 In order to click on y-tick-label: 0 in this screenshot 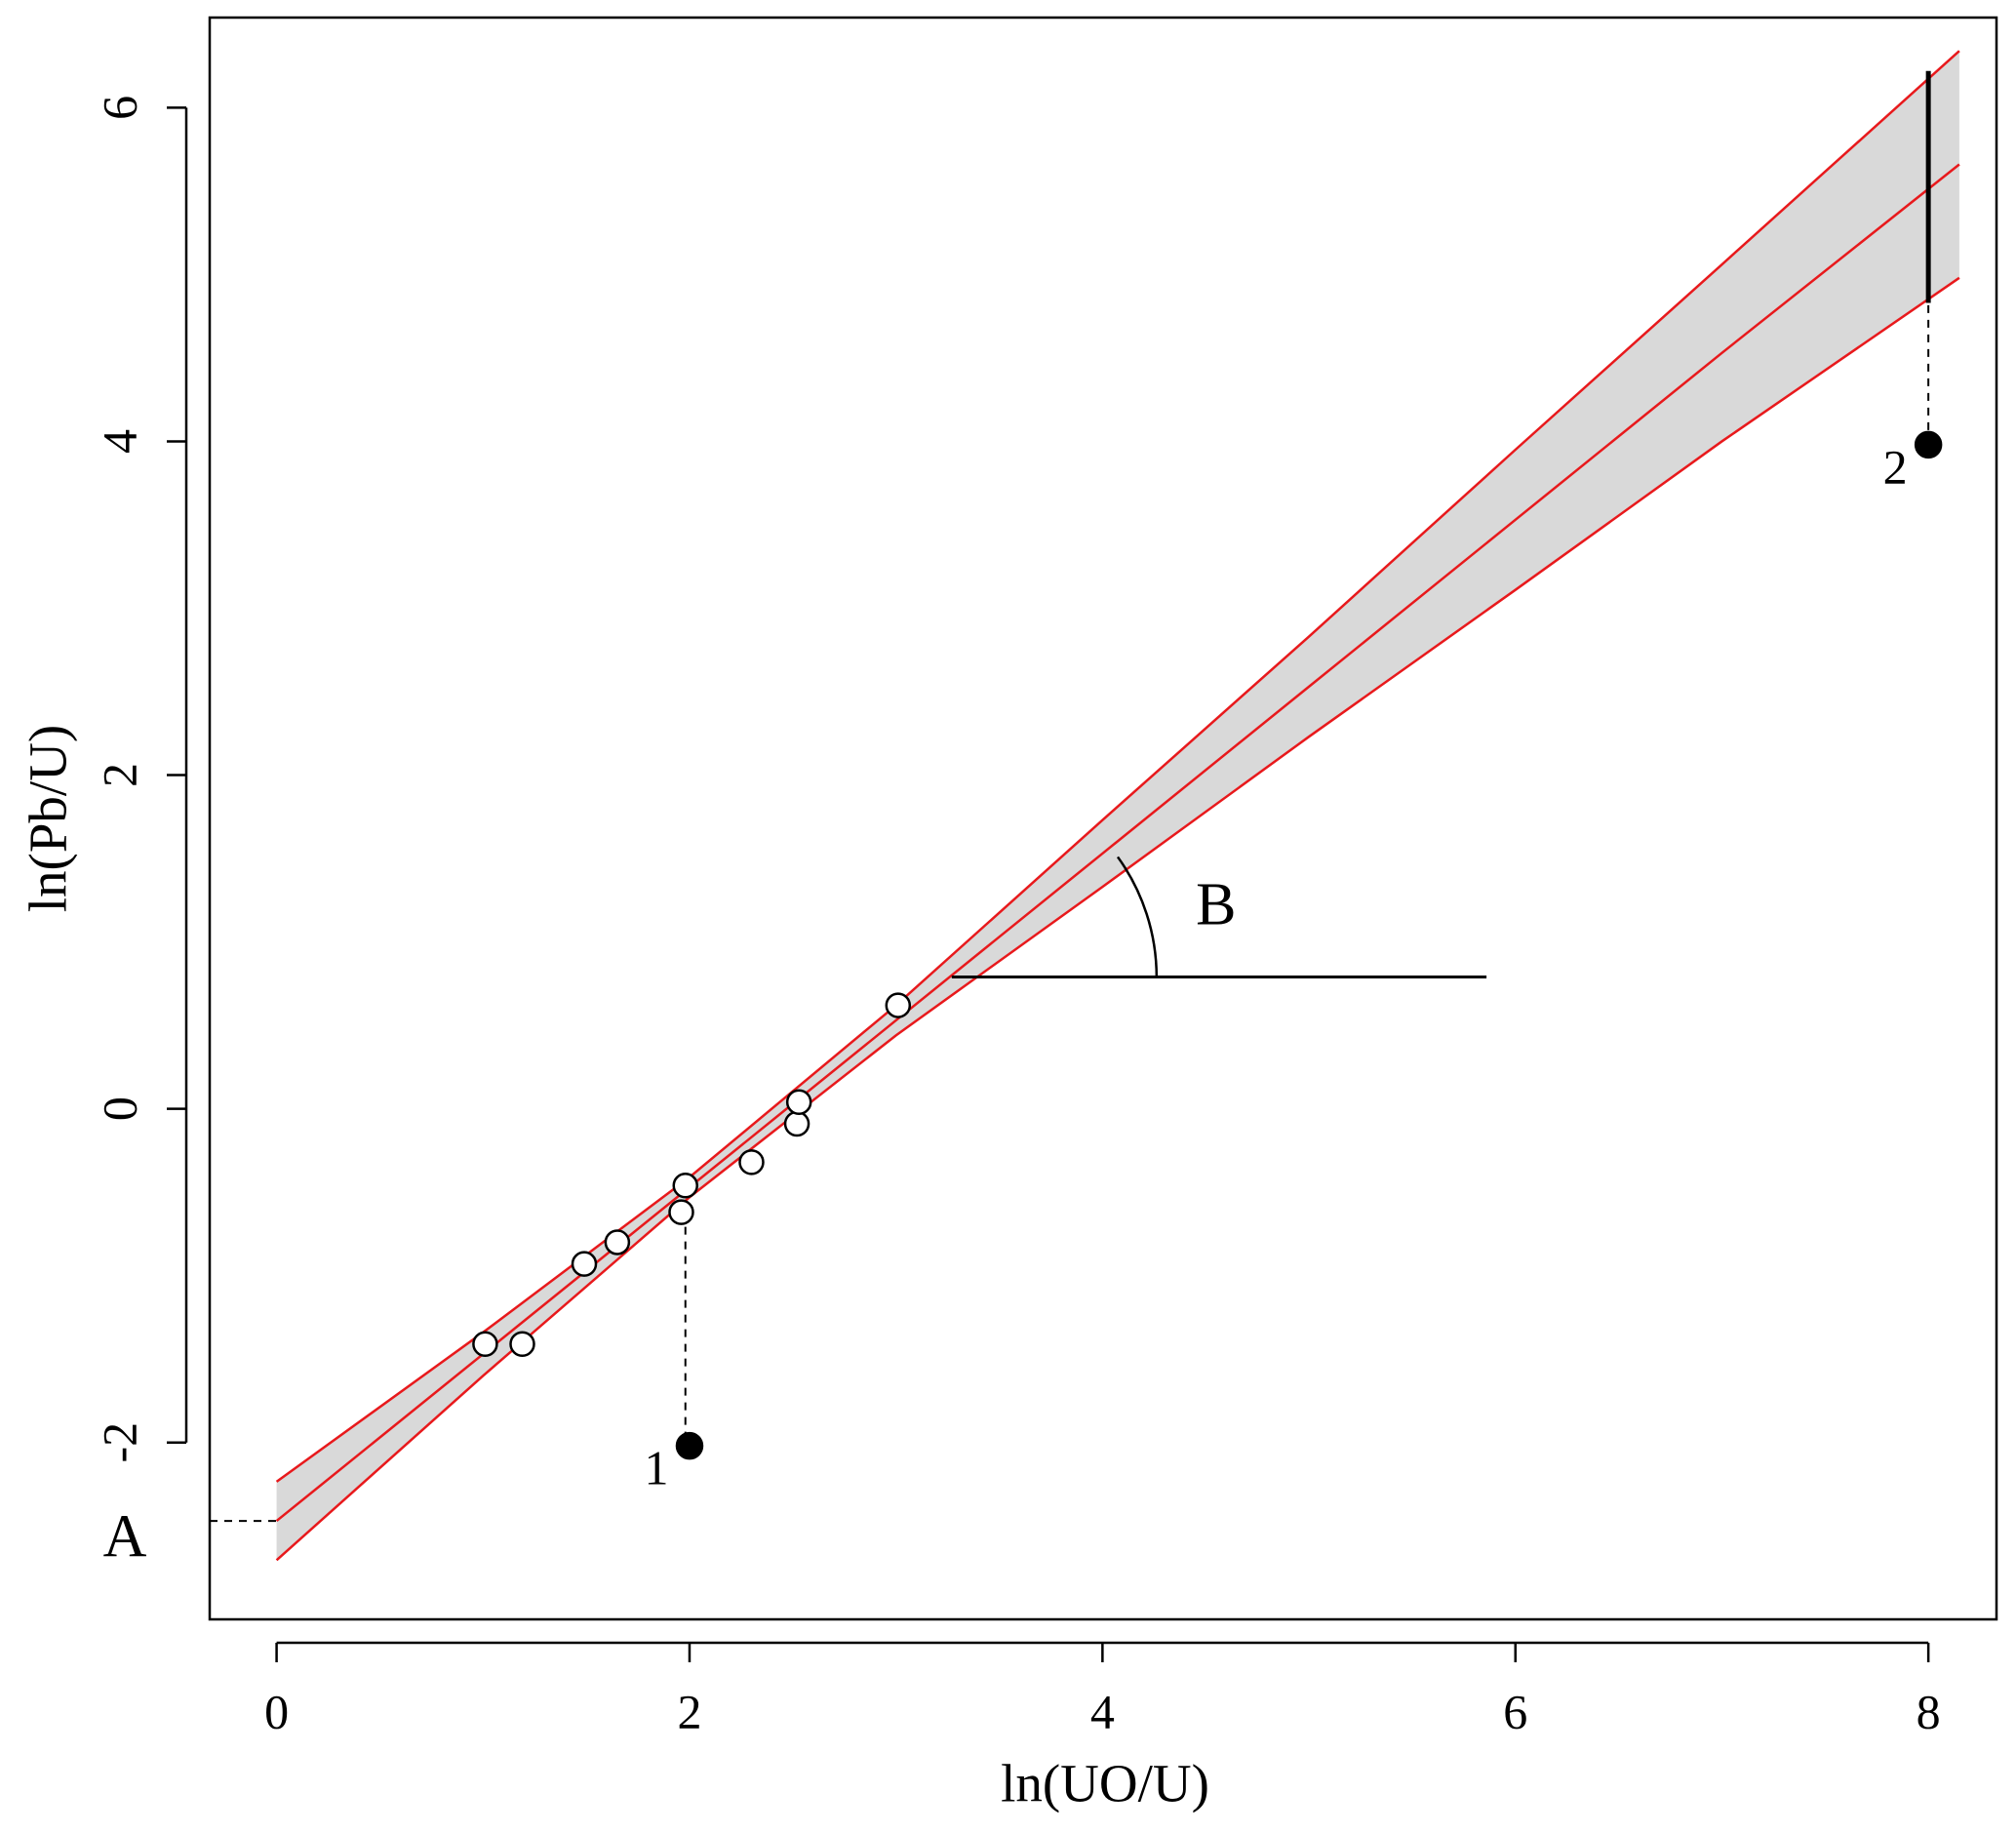, I will do `click(119, 1109)`.